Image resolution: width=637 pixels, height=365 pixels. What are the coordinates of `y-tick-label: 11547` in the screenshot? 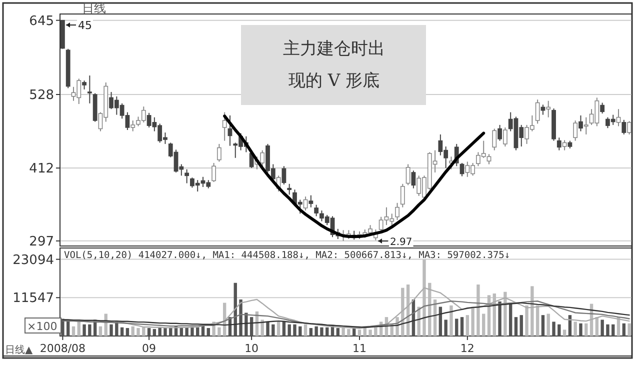 It's located at (33, 298).